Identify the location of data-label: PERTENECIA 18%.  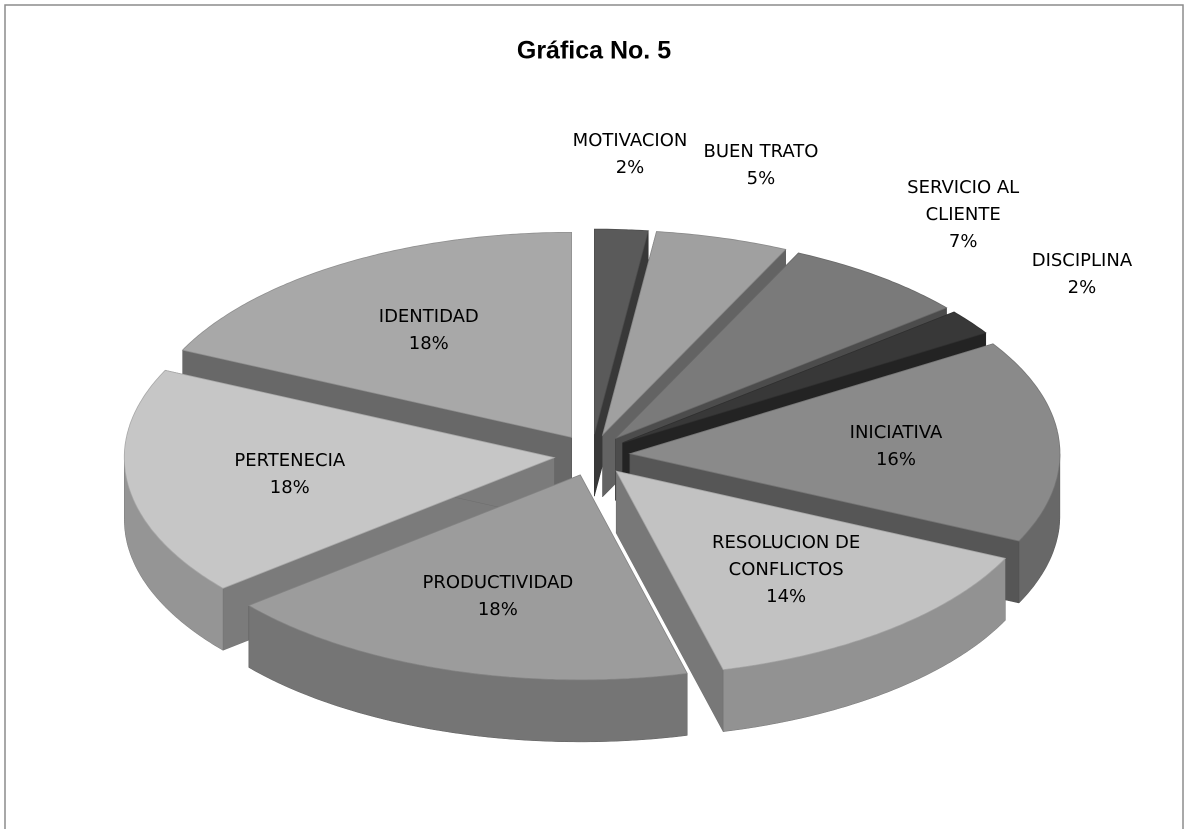
(290, 474).